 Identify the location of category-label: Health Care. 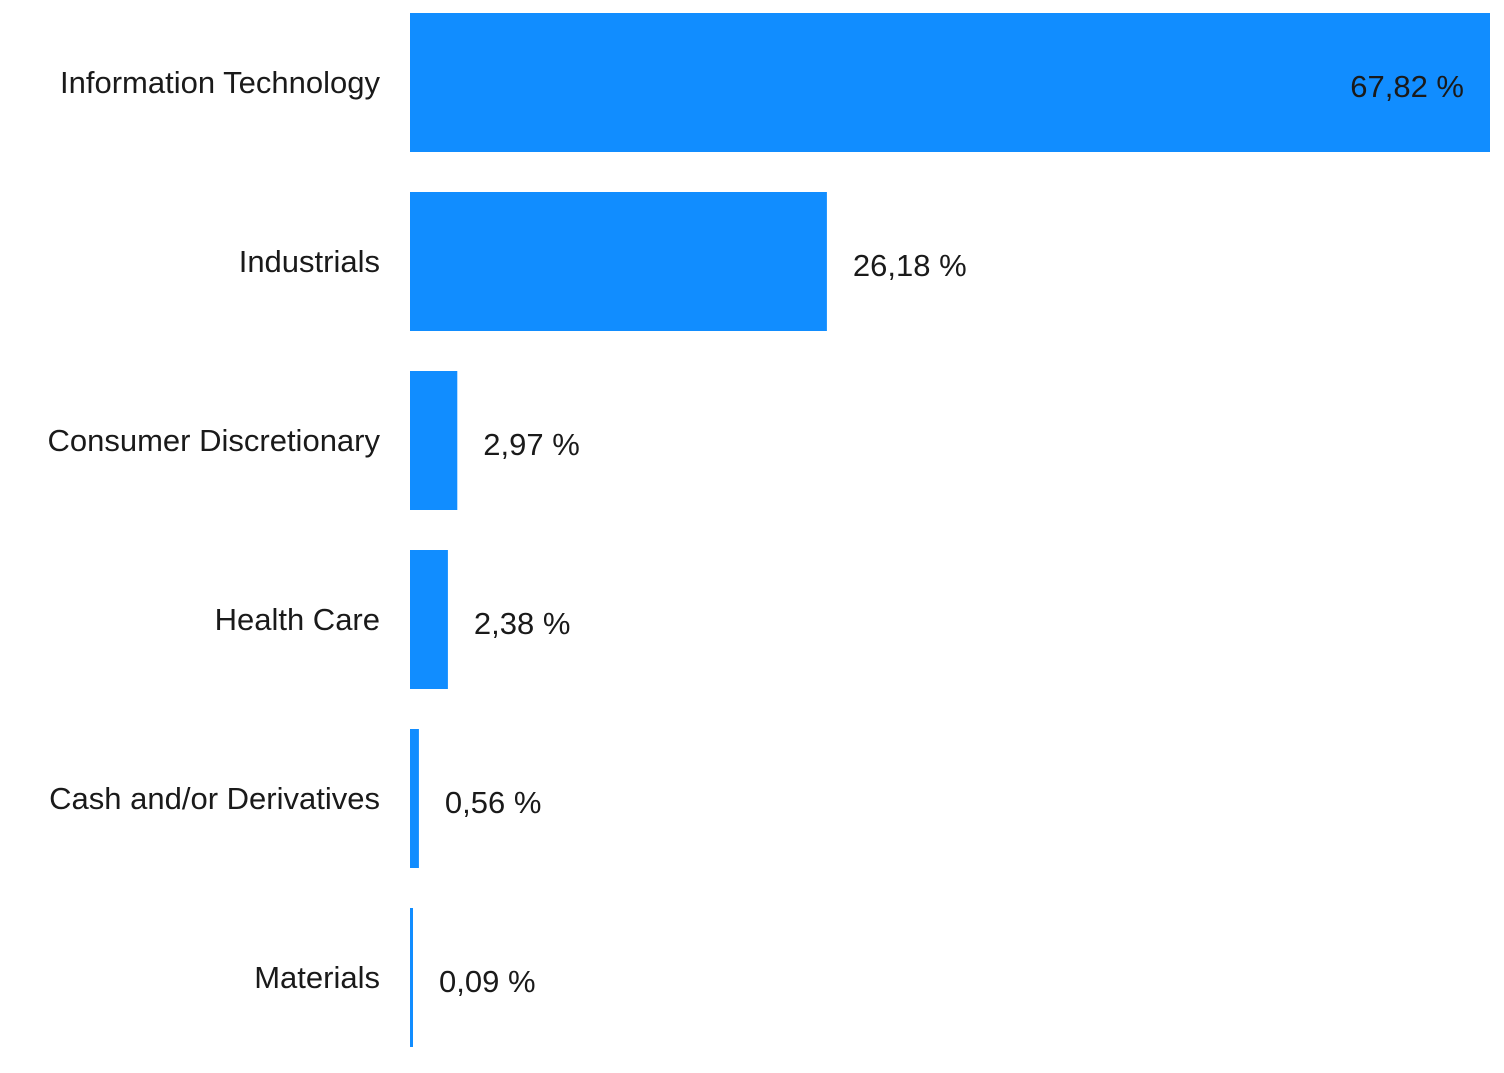
(297, 619).